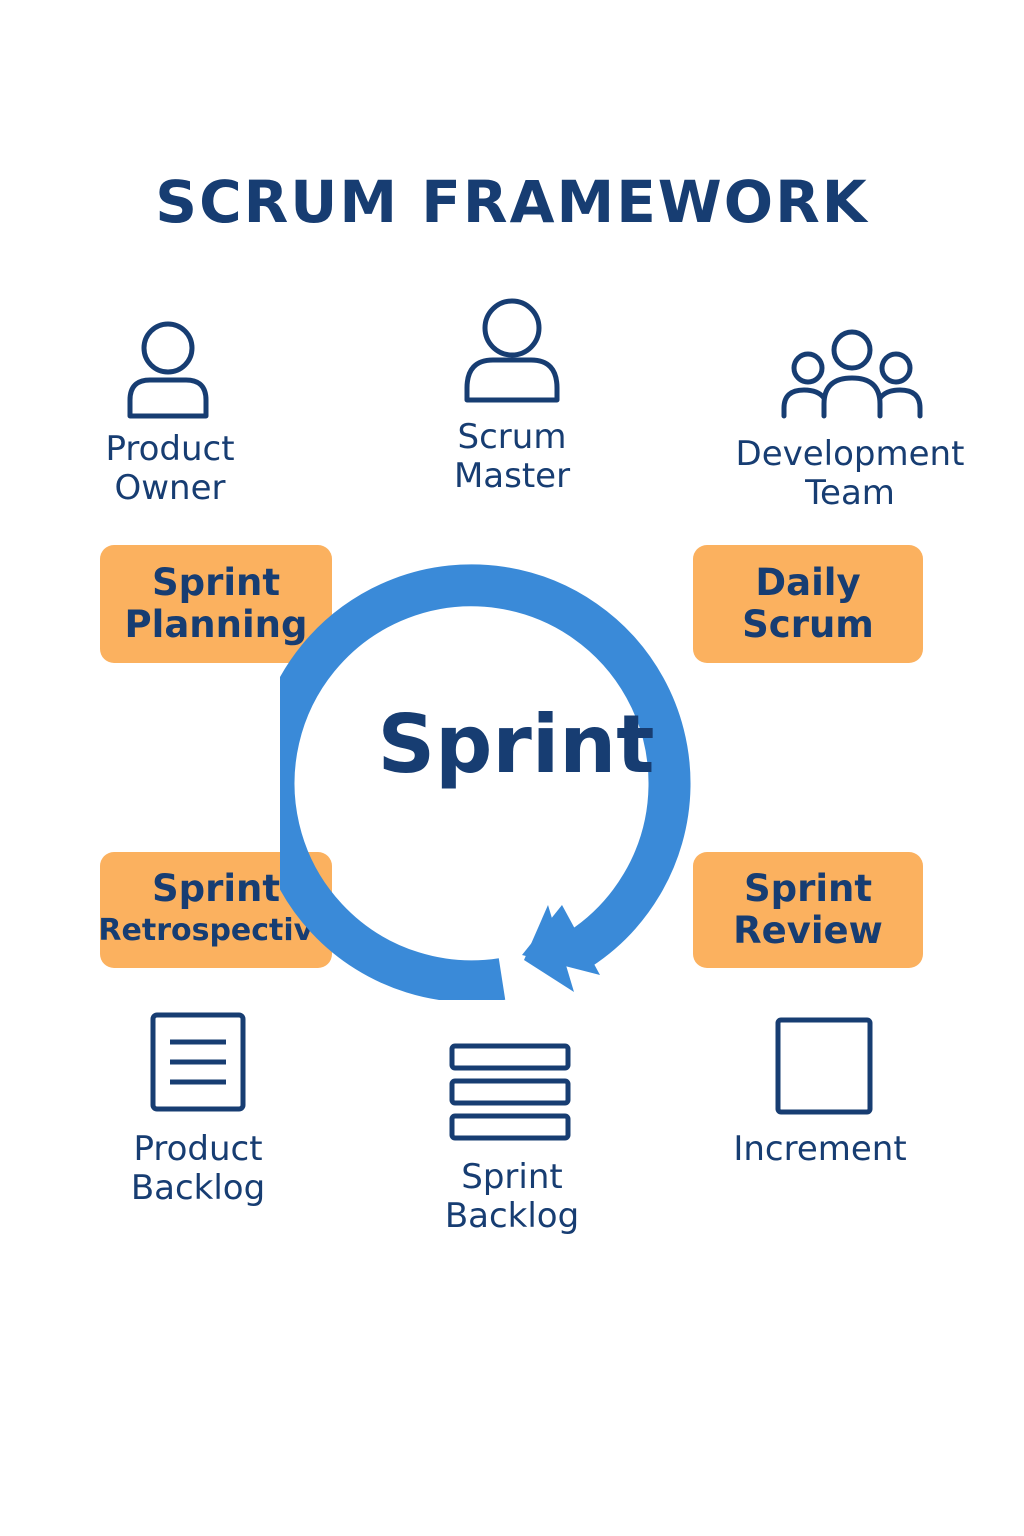 This screenshot has height=1536, width=1024. Describe the element at coordinates (852, 374) in the screenshot. I see `team-icon` at that location.